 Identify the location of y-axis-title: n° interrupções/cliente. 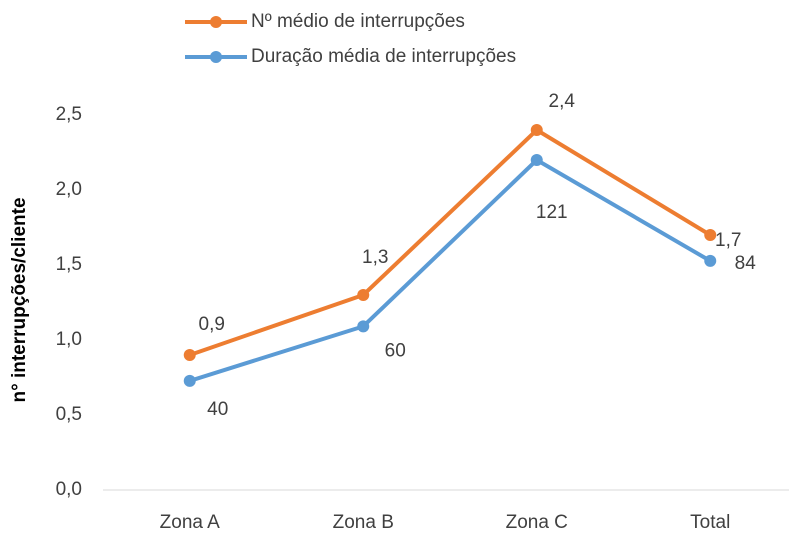
(19, 299).